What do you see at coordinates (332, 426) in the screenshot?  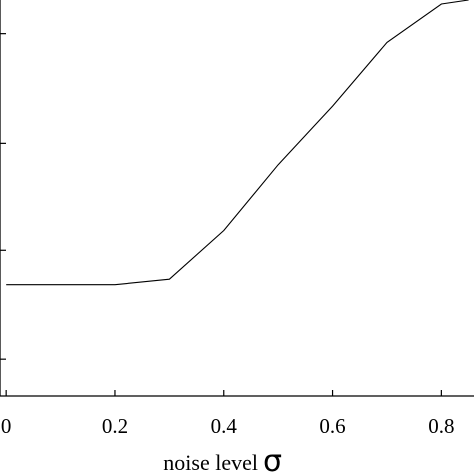 I see `x-tick-label-3: 0.6` at bounding box center [332, 426].